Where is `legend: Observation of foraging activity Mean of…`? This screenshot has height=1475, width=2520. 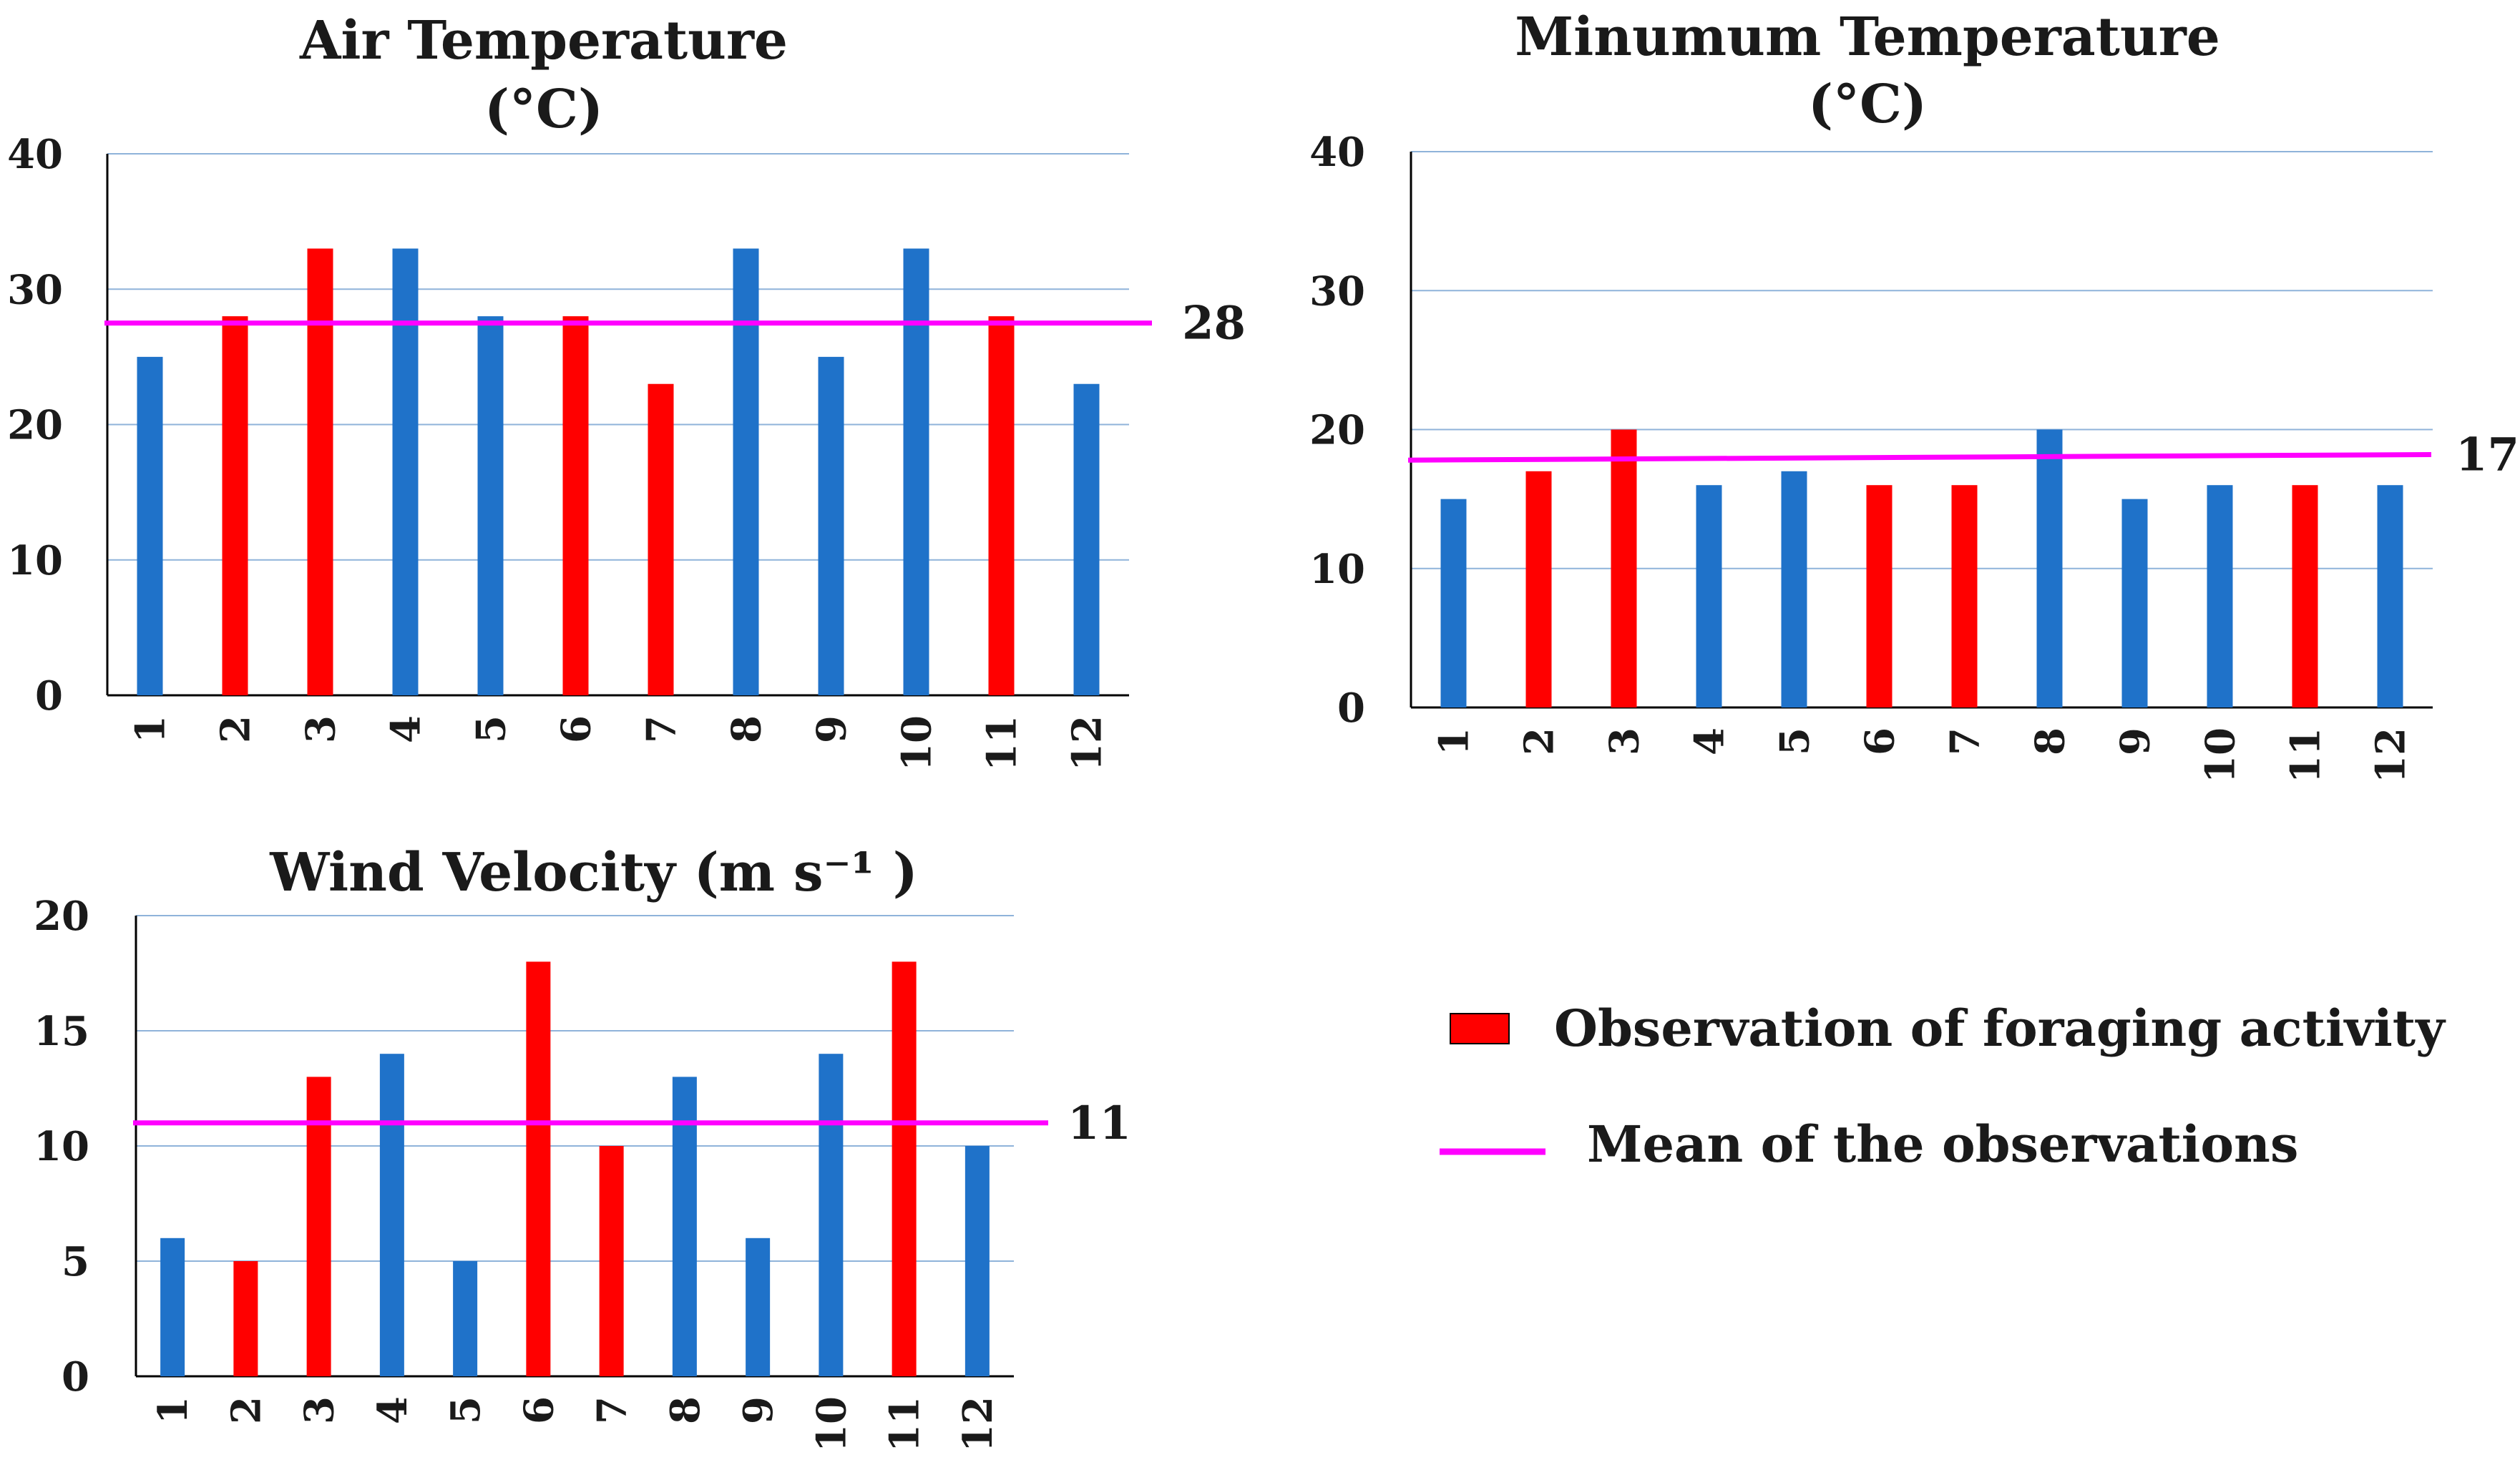
legend: Observation of foraging activity Mean of… is located at coordinates (1943, 1086).